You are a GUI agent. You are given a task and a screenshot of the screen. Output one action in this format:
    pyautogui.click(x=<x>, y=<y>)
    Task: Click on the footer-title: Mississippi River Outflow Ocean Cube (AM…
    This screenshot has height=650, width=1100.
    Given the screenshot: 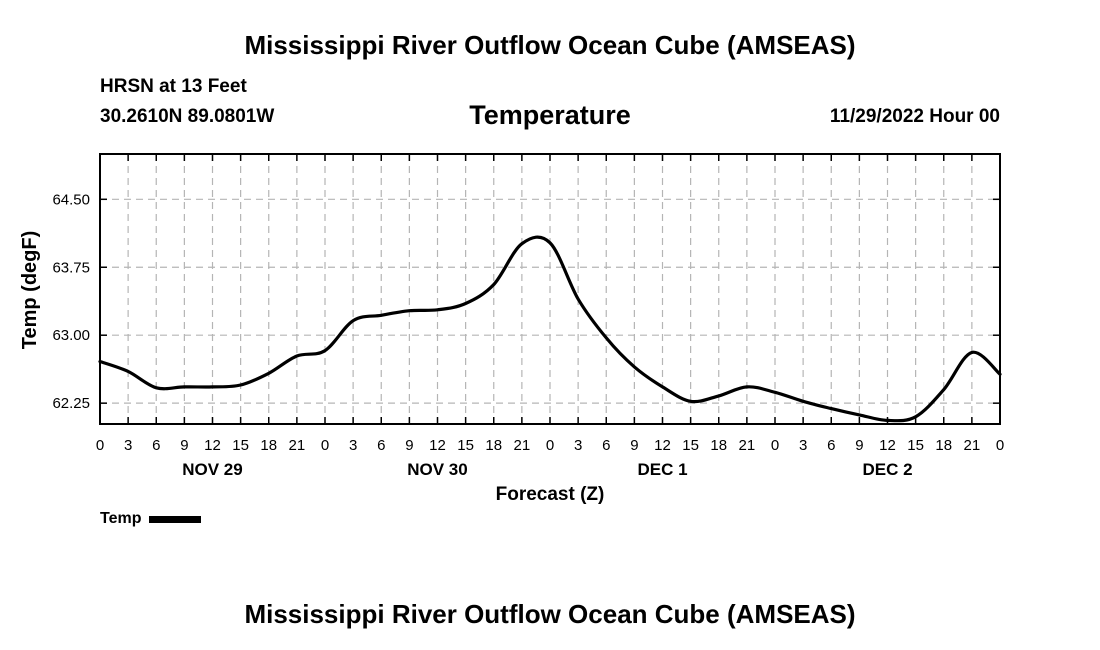 What is the action you would take?
    pyautogui.click(x=550, y=614)
    